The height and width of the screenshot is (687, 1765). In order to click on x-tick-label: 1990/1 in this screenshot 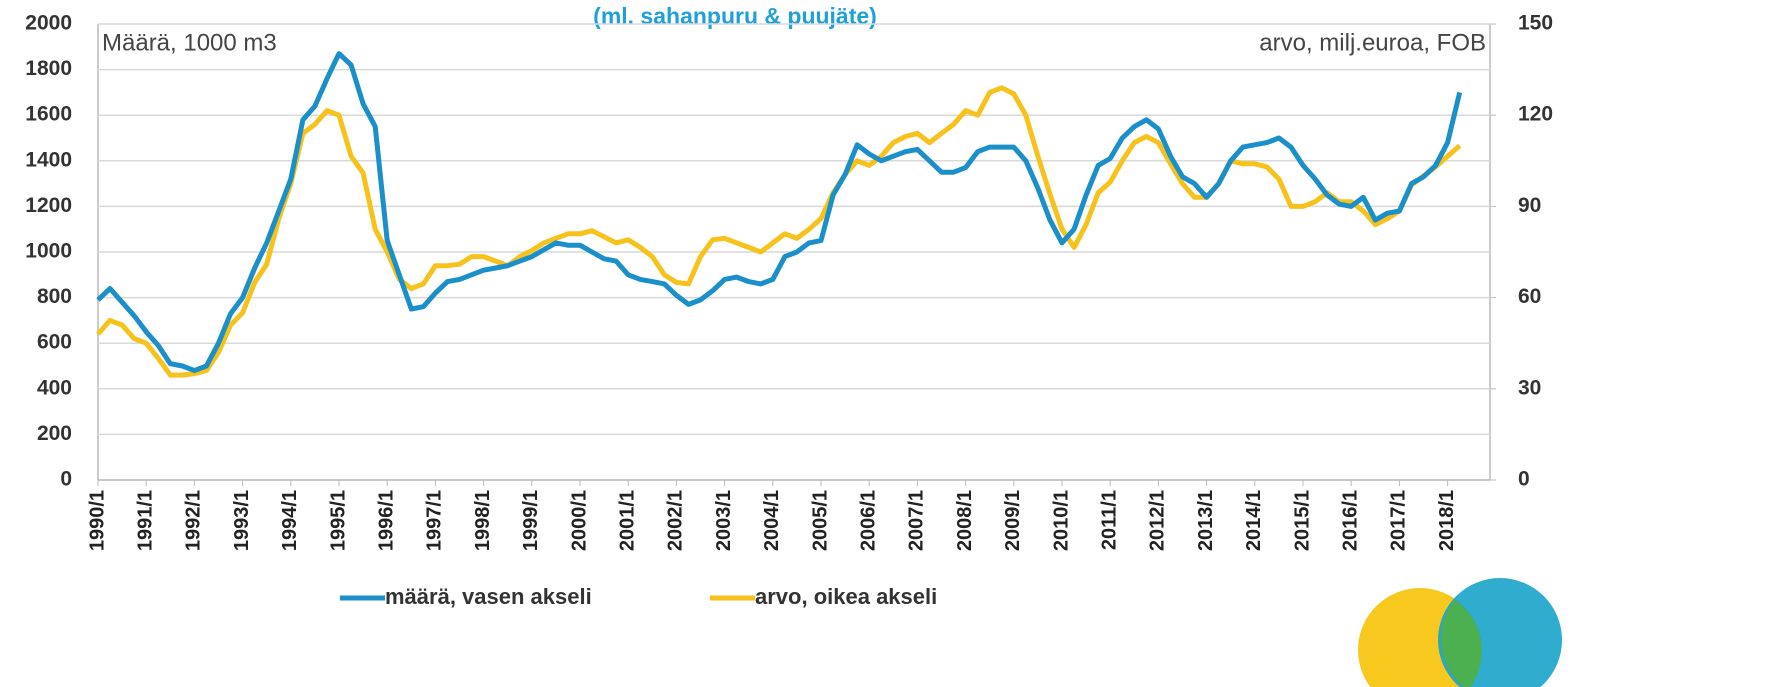, I will do `click(97, 520)`.